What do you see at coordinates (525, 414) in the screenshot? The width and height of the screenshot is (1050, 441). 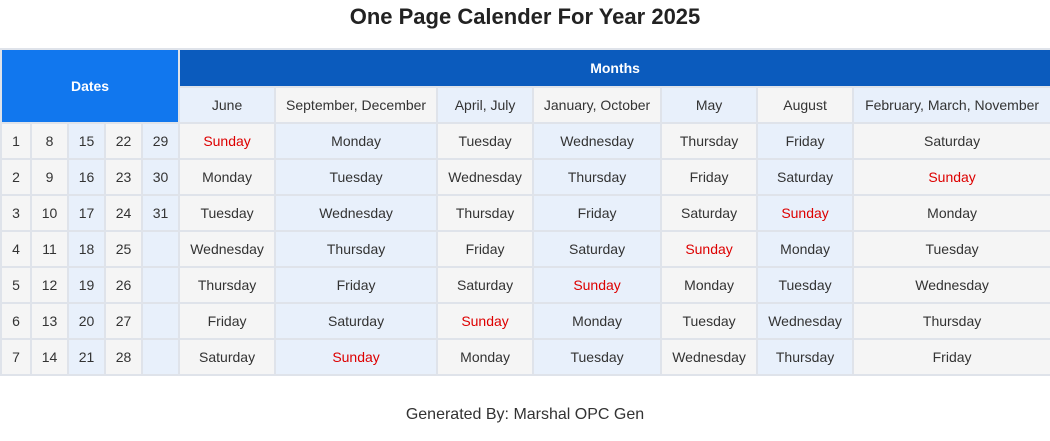 I see `footer-credit: Generated By: Marshal OPC Gen` at bounding box center [525, 414].